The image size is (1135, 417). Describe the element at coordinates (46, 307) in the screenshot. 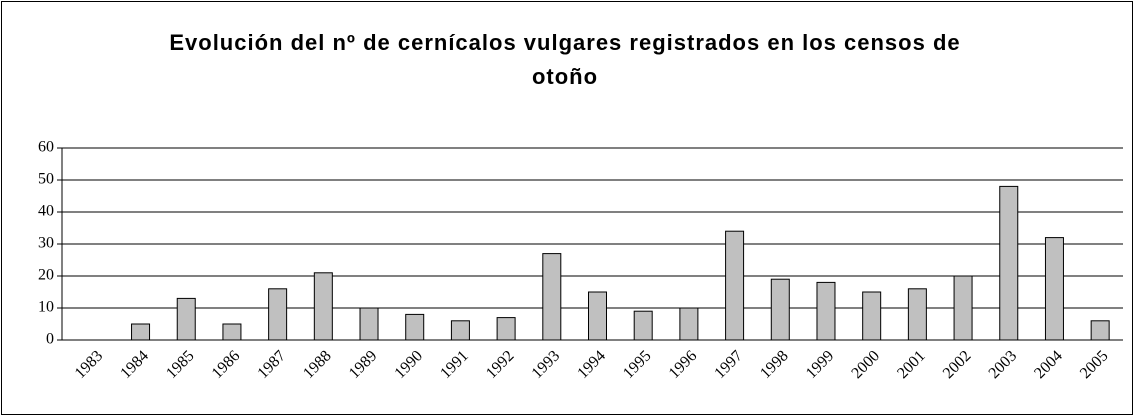

I see `y-tick-label: 10` at that location.